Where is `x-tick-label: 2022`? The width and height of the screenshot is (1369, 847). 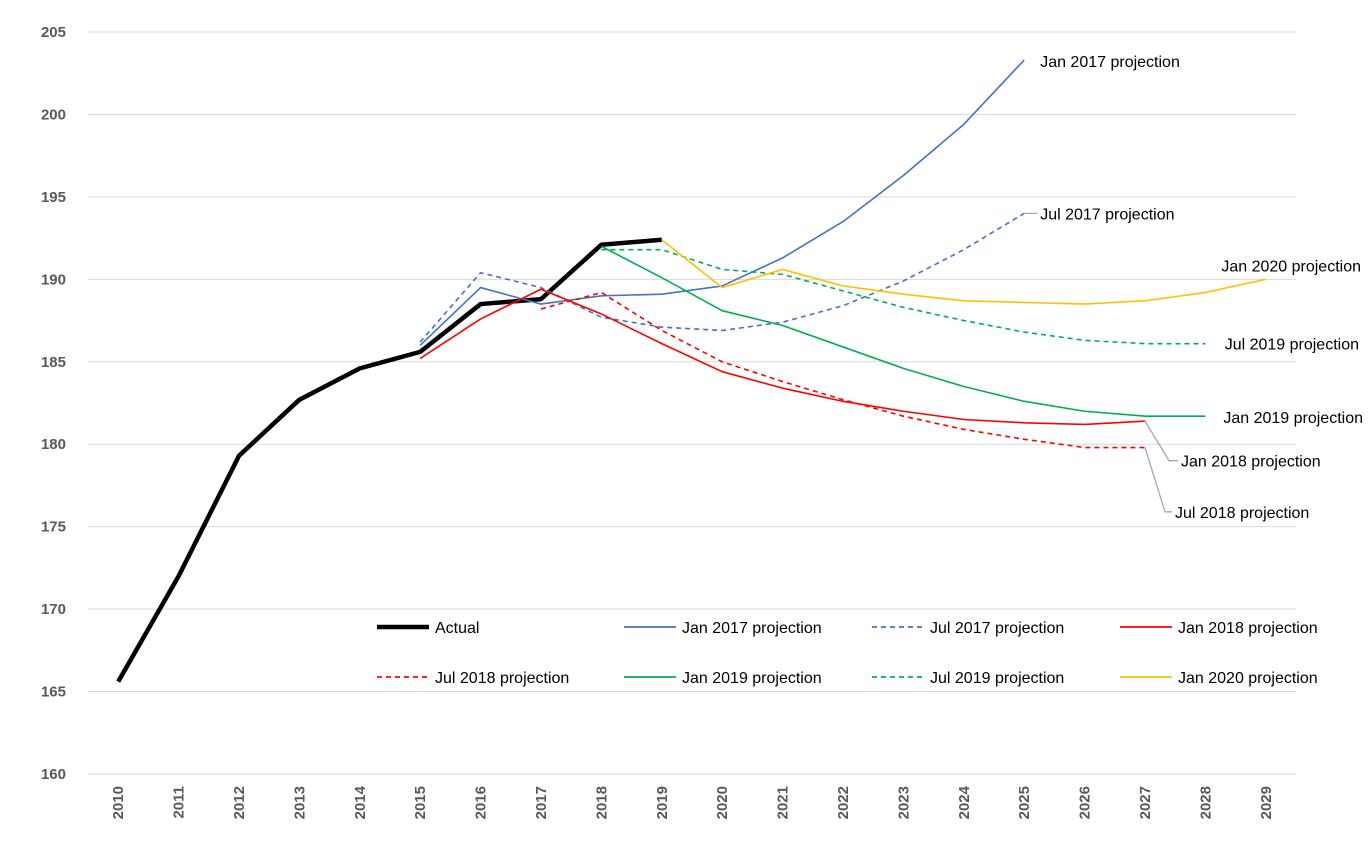
x-tick-label: 2022 is located at coordinates (843, 802).